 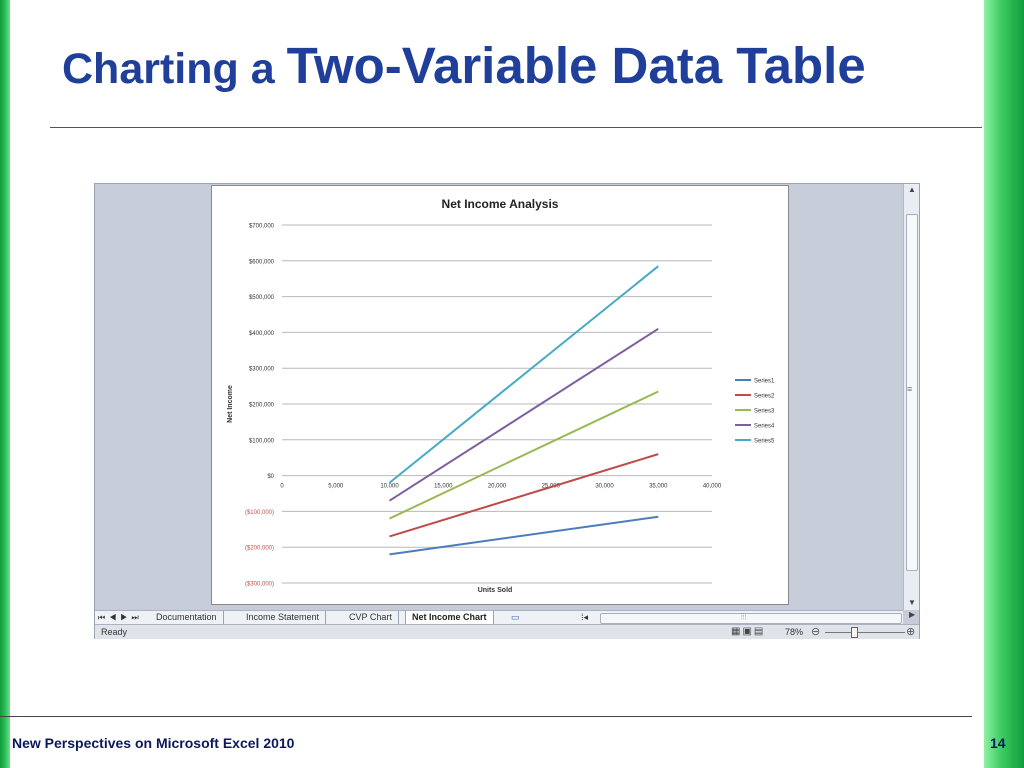 What do you see at coordinates (187, 617) in the screenshot?
I see `tab-documentation: Documentation` at bounding box center [187, 617].